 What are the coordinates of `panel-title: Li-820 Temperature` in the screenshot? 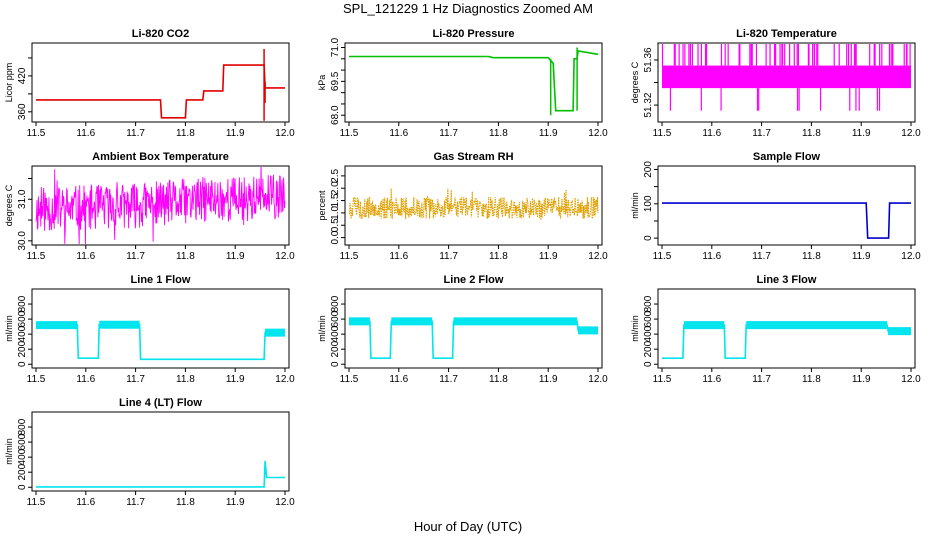 It's located at (786, 34).